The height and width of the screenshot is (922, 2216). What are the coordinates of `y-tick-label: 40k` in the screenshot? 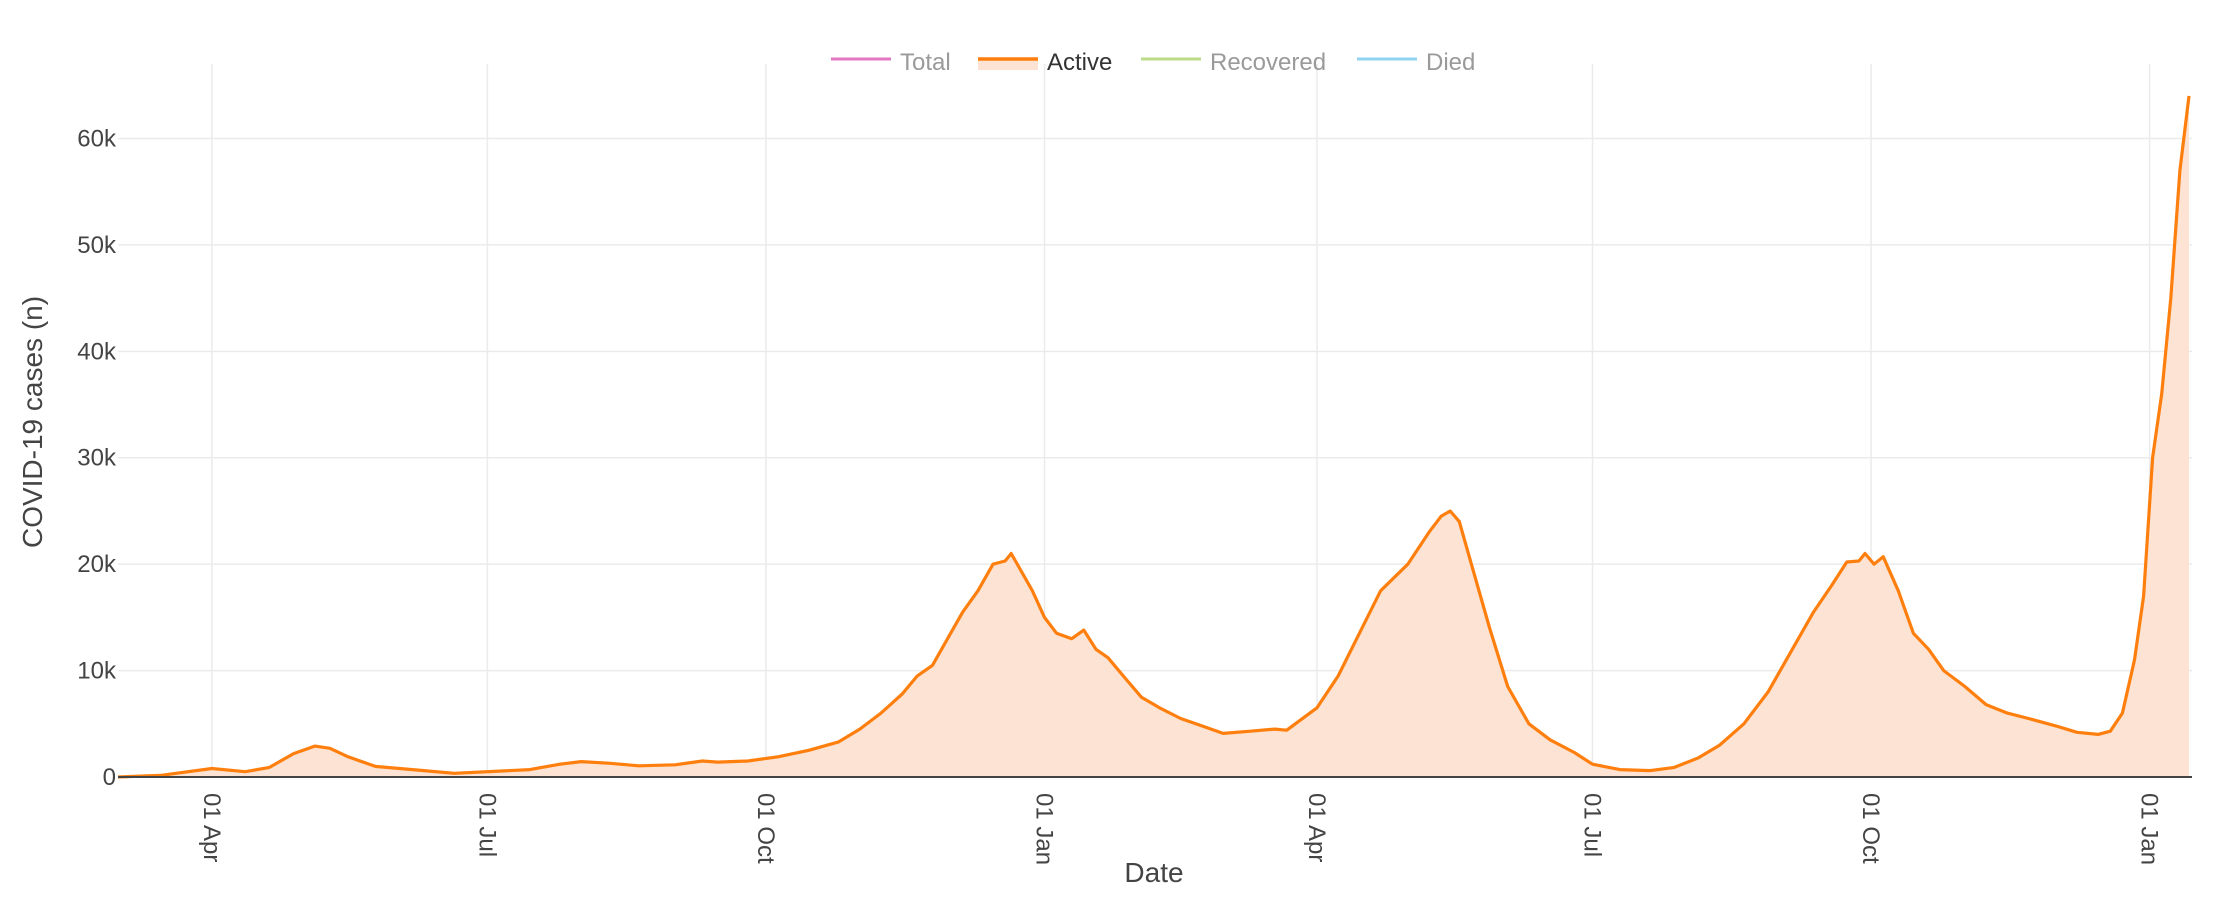 It's located at (97, 351).